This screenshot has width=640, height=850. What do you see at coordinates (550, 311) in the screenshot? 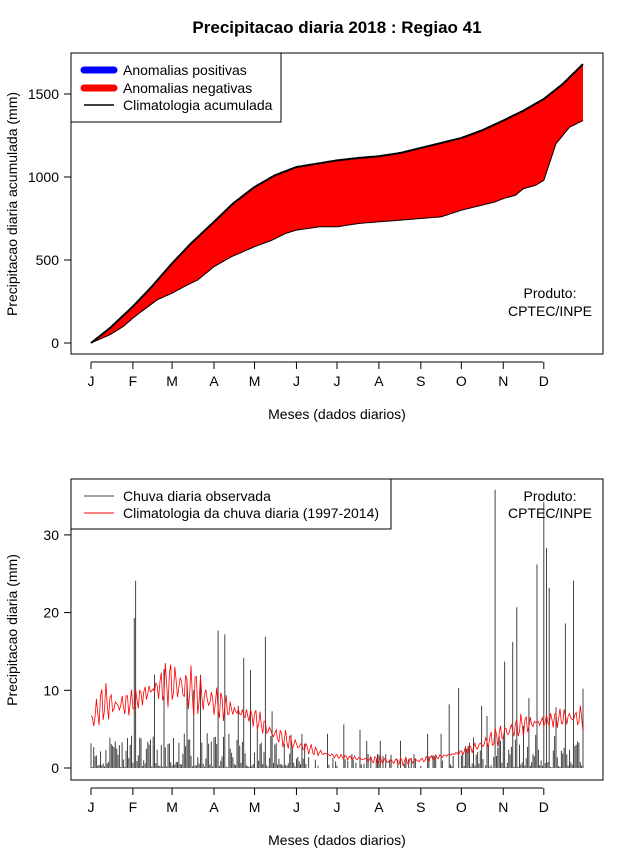
I see `producer-annotation-top-line2: CPTEC/INPE` at bounding box center [550, 311].